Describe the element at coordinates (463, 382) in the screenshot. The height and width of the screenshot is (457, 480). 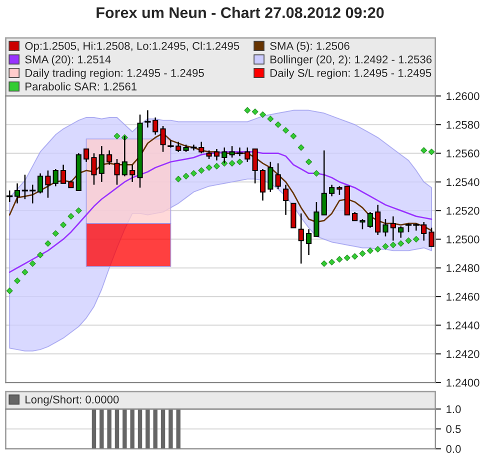
I see `y-tick-label: 1.2400` at that location.